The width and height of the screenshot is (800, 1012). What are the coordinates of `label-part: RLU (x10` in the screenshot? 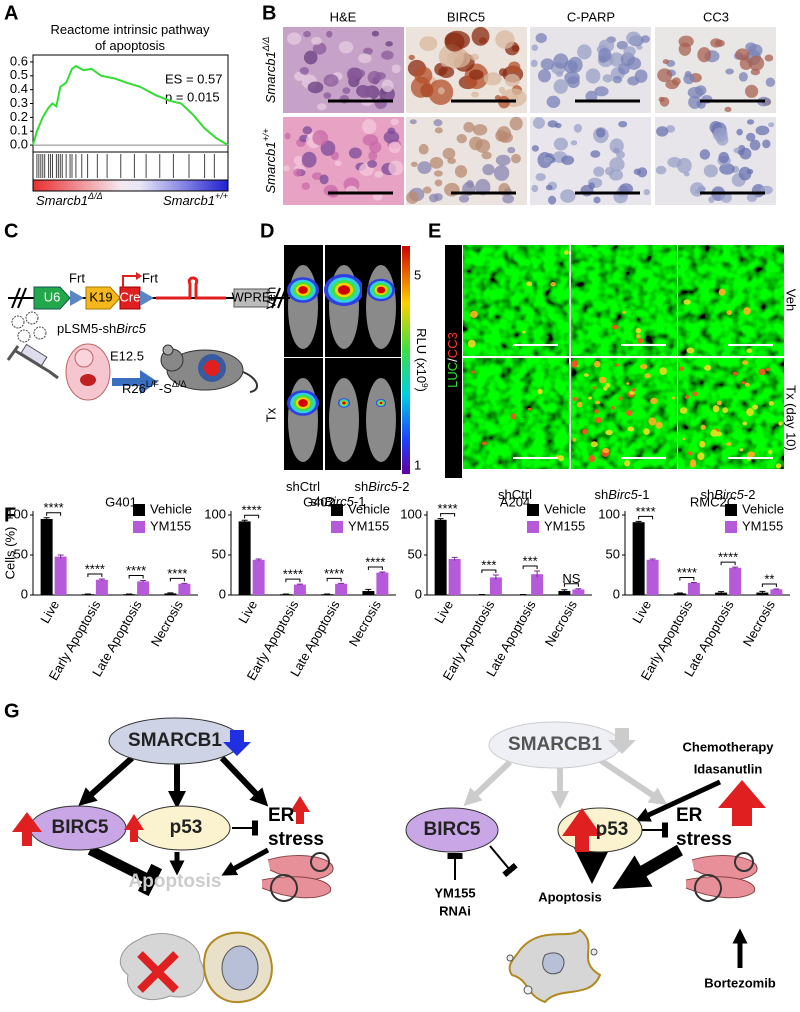 It's located at (421, 355).